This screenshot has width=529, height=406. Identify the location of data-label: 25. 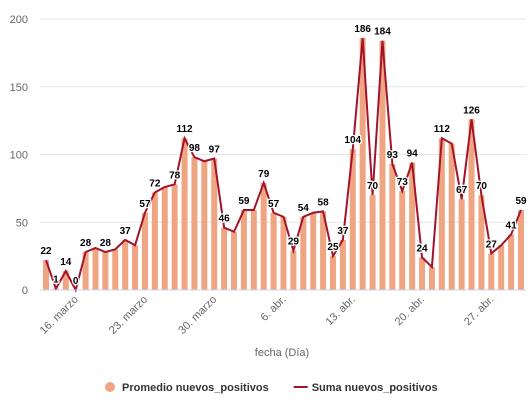
(333, 247).